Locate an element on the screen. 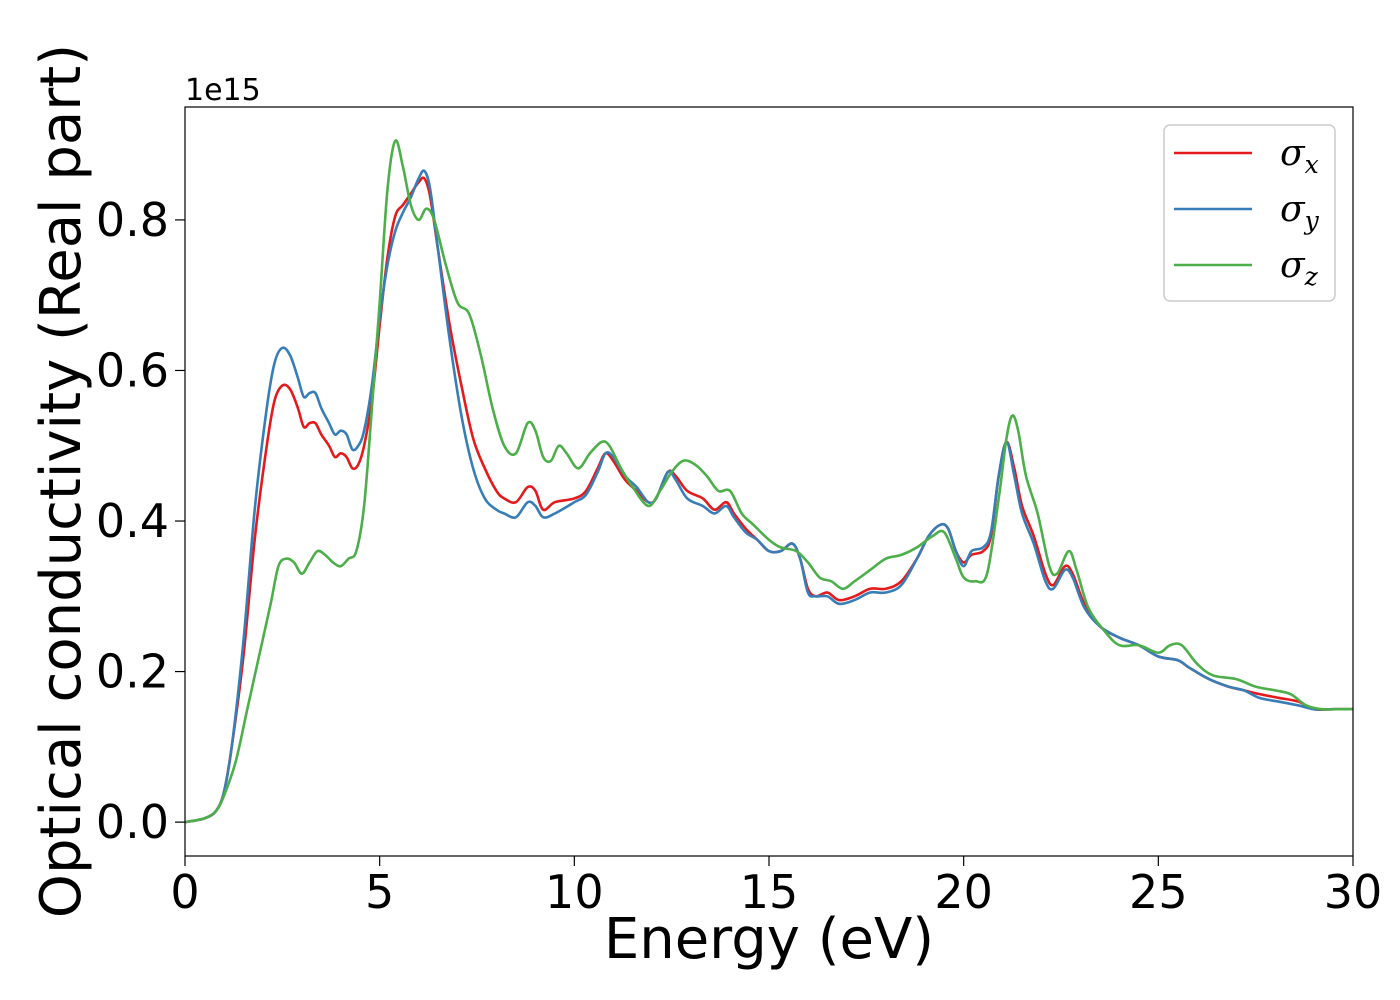  legend-label-x: σx is located at coordinates (1299, 156).